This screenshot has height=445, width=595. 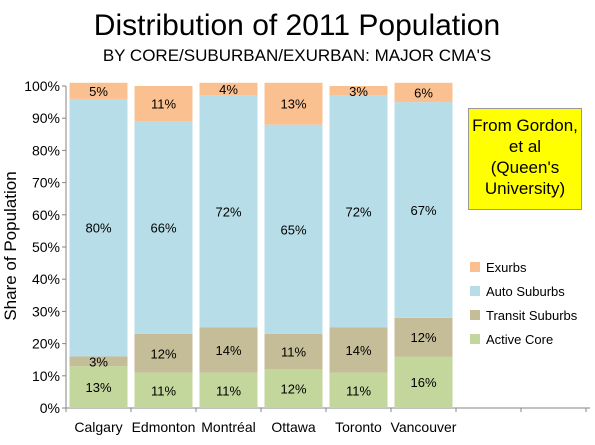 What do you see at coordinates (293, 427) in the screenshot?
I see `x-tick-label: Ottawa` at bounding box center [293, 427].